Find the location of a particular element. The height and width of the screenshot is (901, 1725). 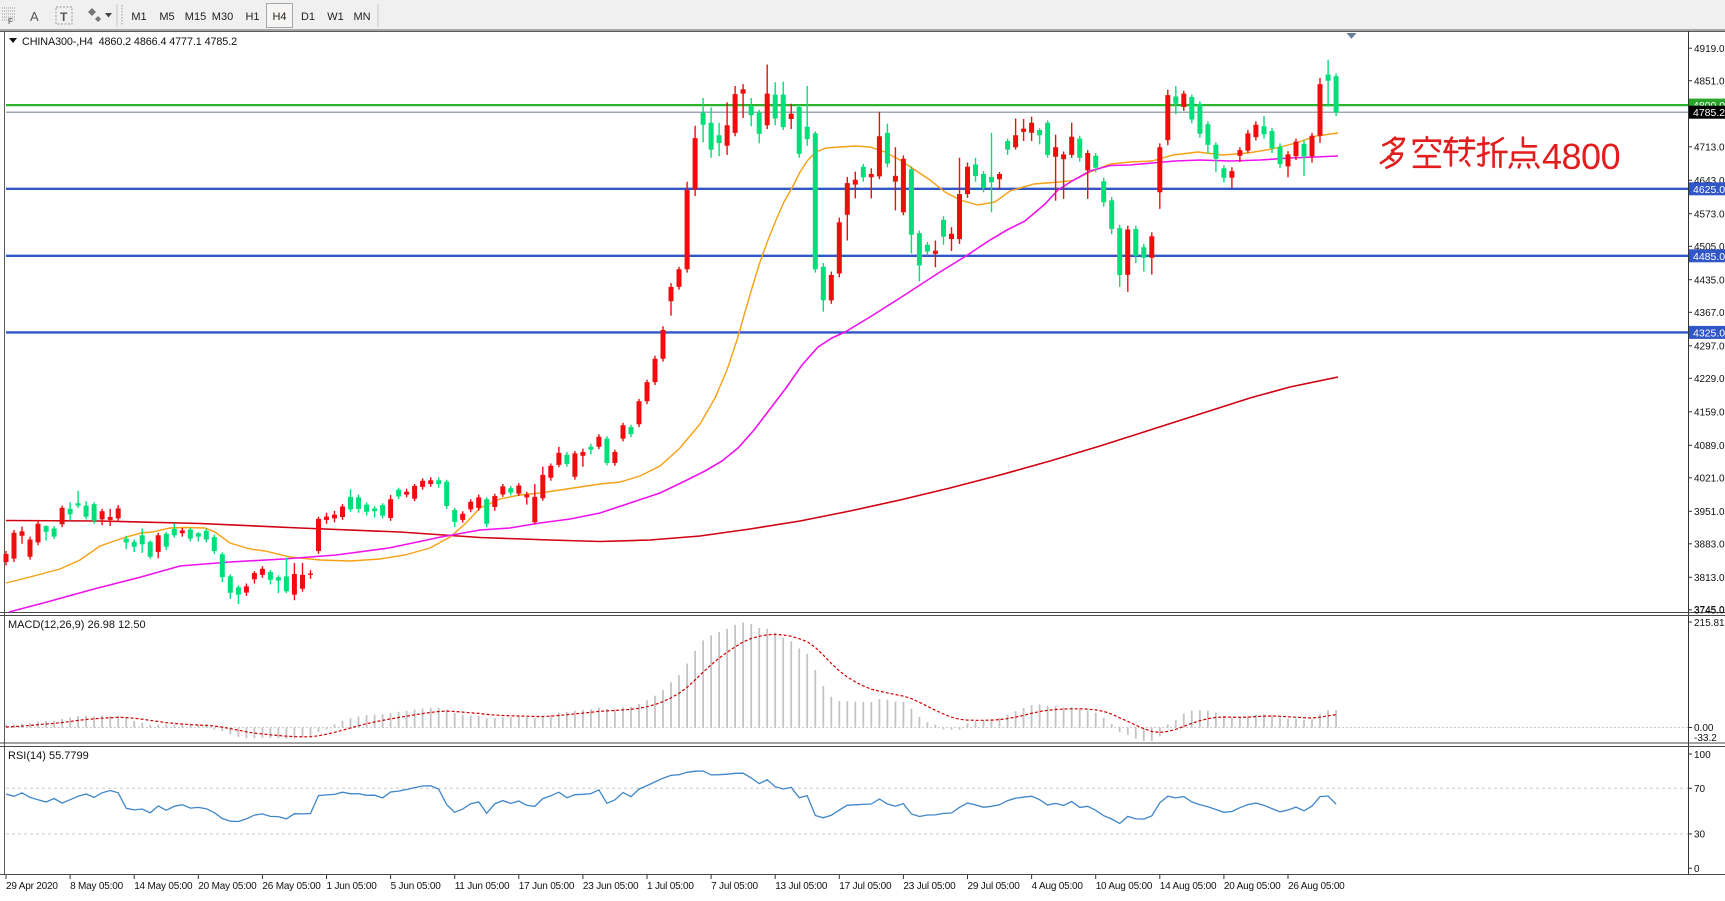

svg-text: 4435.0 is located at coordinates (1709, 281).